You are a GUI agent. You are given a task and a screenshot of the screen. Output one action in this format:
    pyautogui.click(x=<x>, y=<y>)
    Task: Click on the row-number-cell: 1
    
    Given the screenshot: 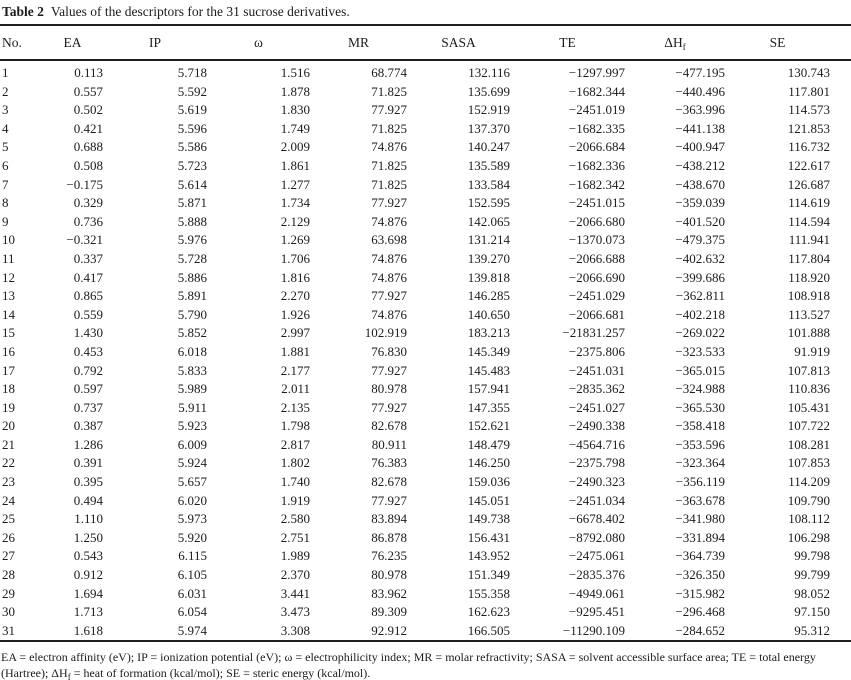 What is the action you would take?
    pyautogui.click(x=5, y=72)
    